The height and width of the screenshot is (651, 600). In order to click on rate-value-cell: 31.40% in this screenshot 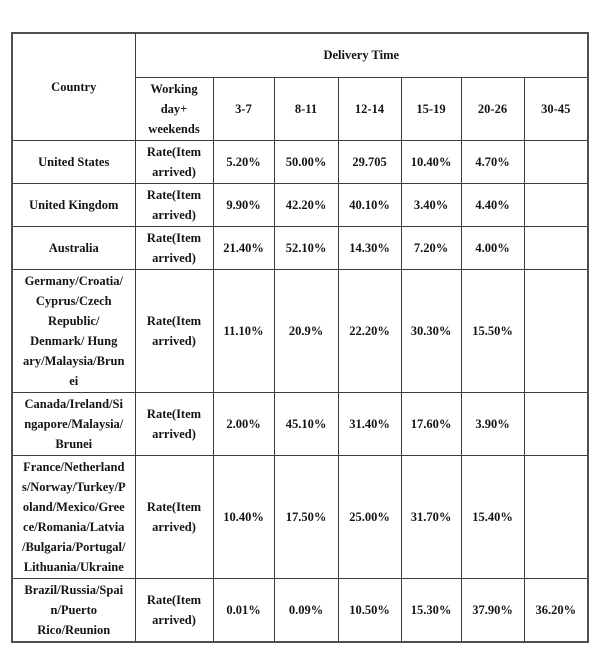, I will do `click(369, 423)`.